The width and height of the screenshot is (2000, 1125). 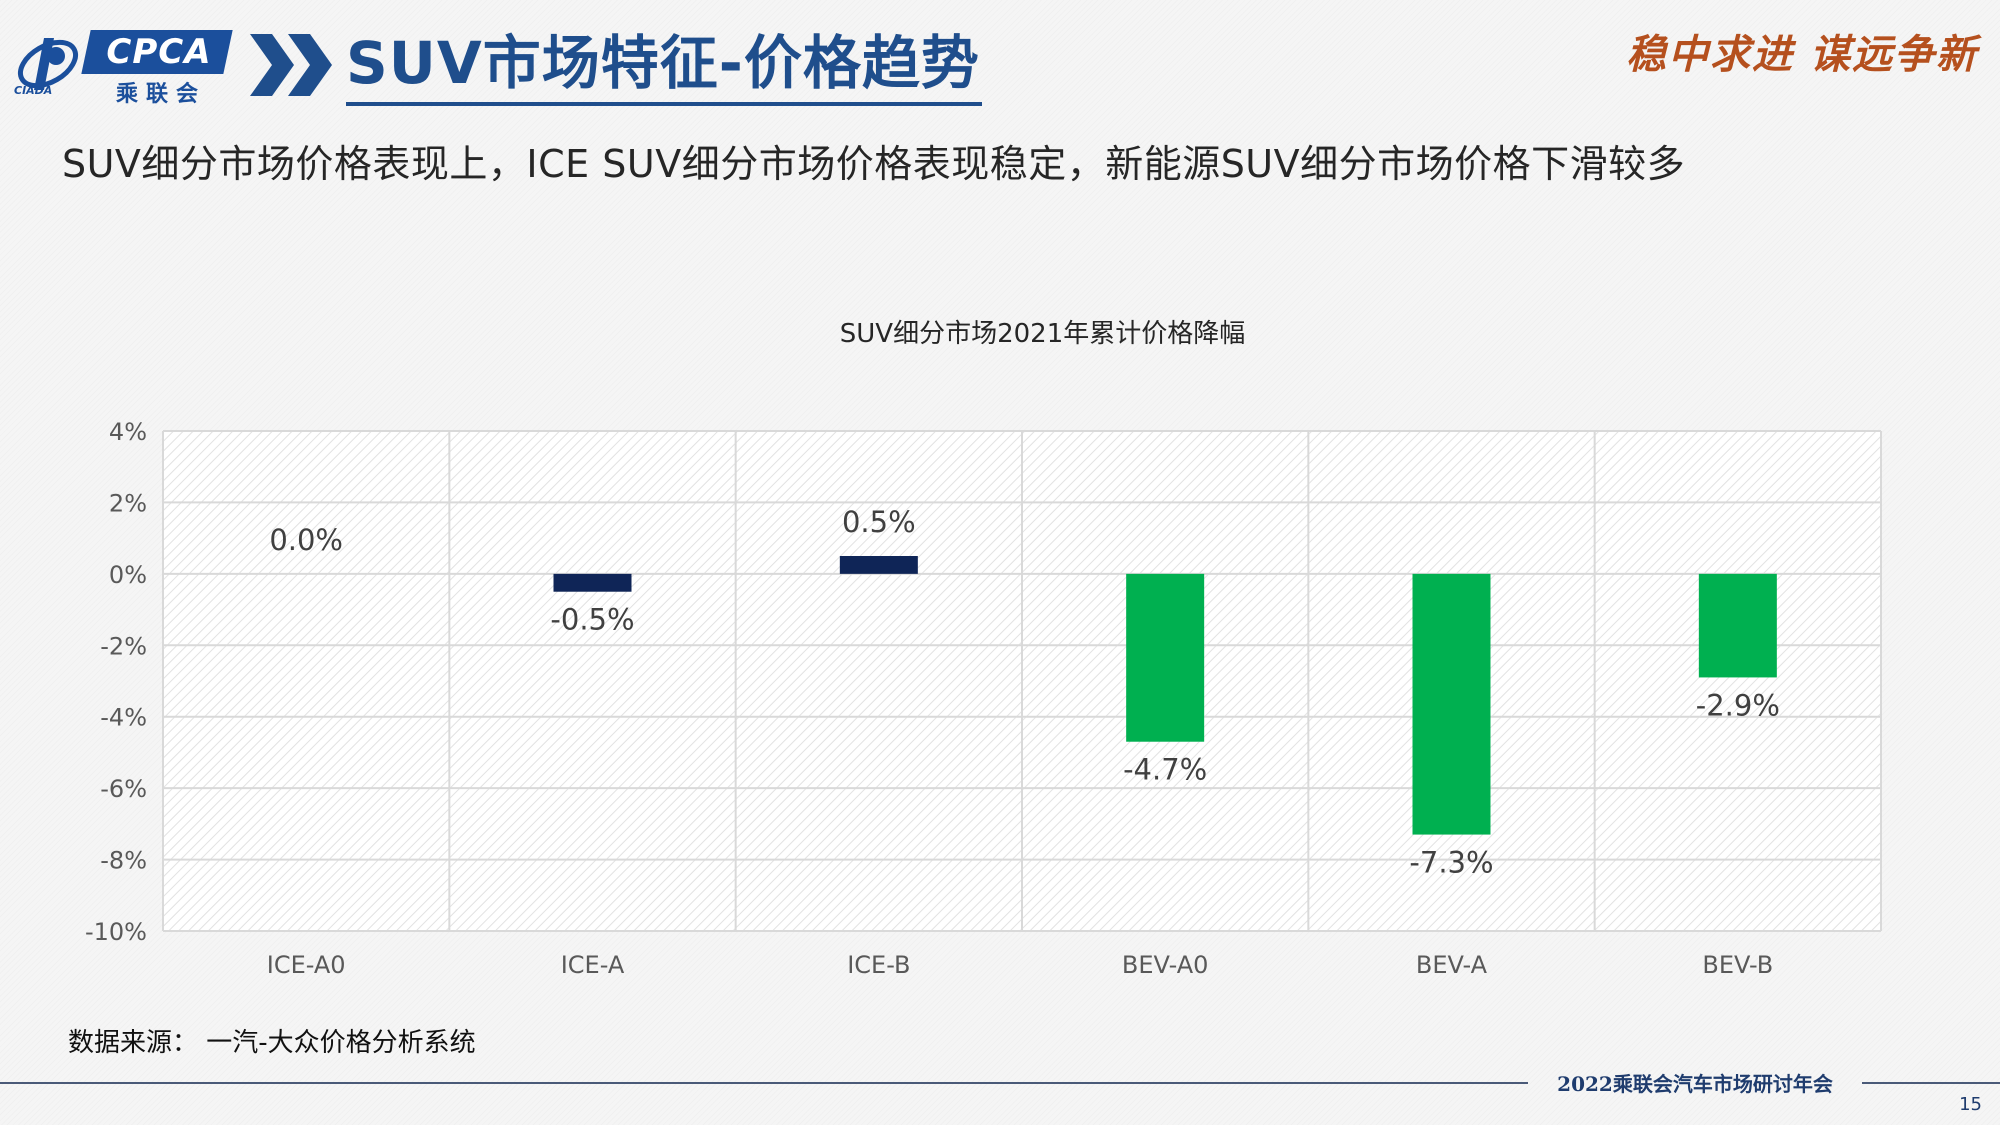 I want to click on chart-title: SUV细分市场2021年累计价格降幅, so click(x=1042, y=334).